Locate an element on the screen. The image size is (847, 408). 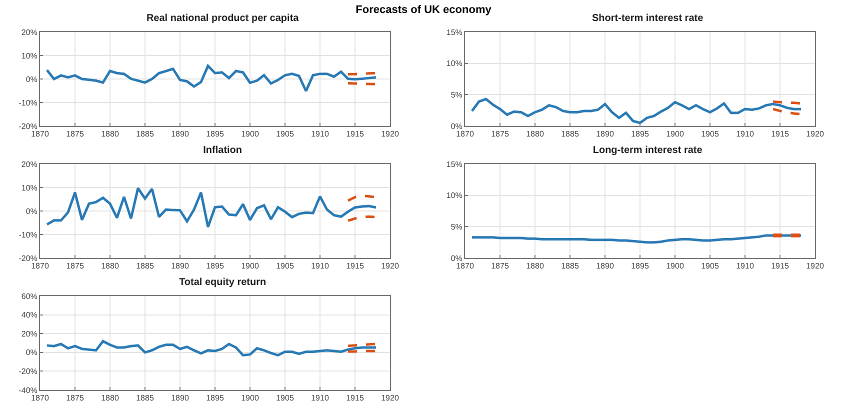
chart-title: Real national product per capita is located at coordinates (223, 18).